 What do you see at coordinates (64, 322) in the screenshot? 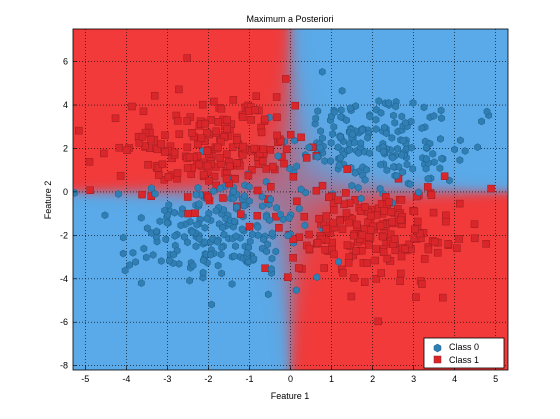
I see `y-tick-label: -6` at bounding box center [64, 322].